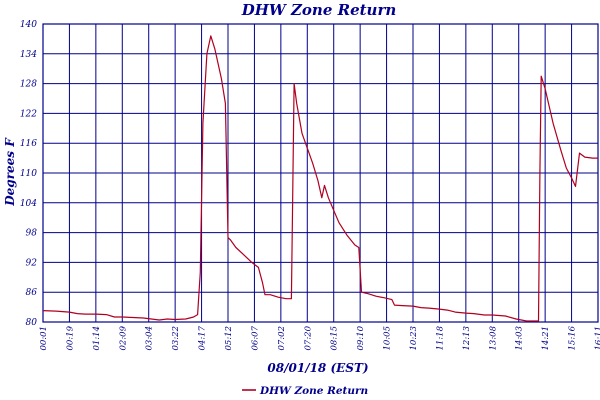 The height and width of the screenshot is (400, 600). Describe the element at coordinates (150, 338) in the screenshot. I see `x-tick-label: 03:04` at that location.